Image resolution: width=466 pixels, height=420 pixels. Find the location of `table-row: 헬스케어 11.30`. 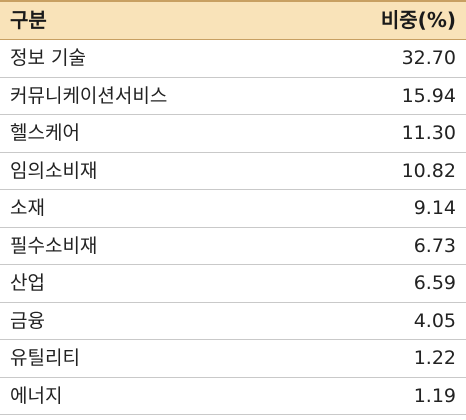

table-row: 헬스케어 11.30 is located at coordinates (233, 134).